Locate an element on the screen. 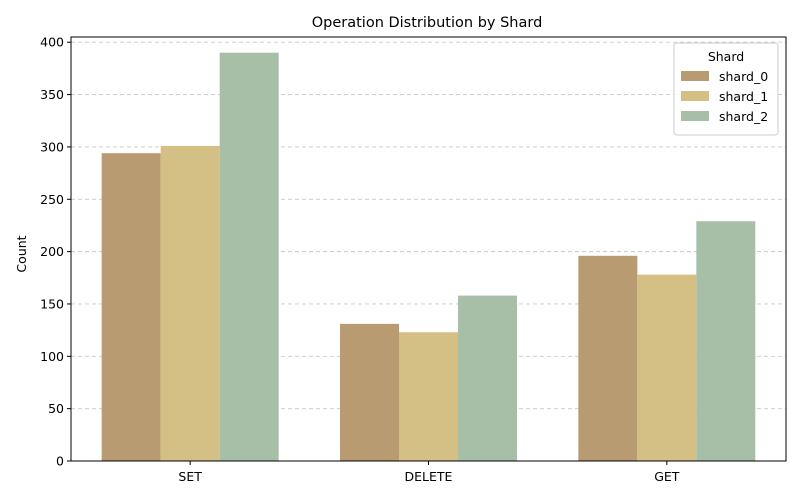 This screenshot has height=504, width=800. y-tick-label: 250 is located at coordinates (52, 199).